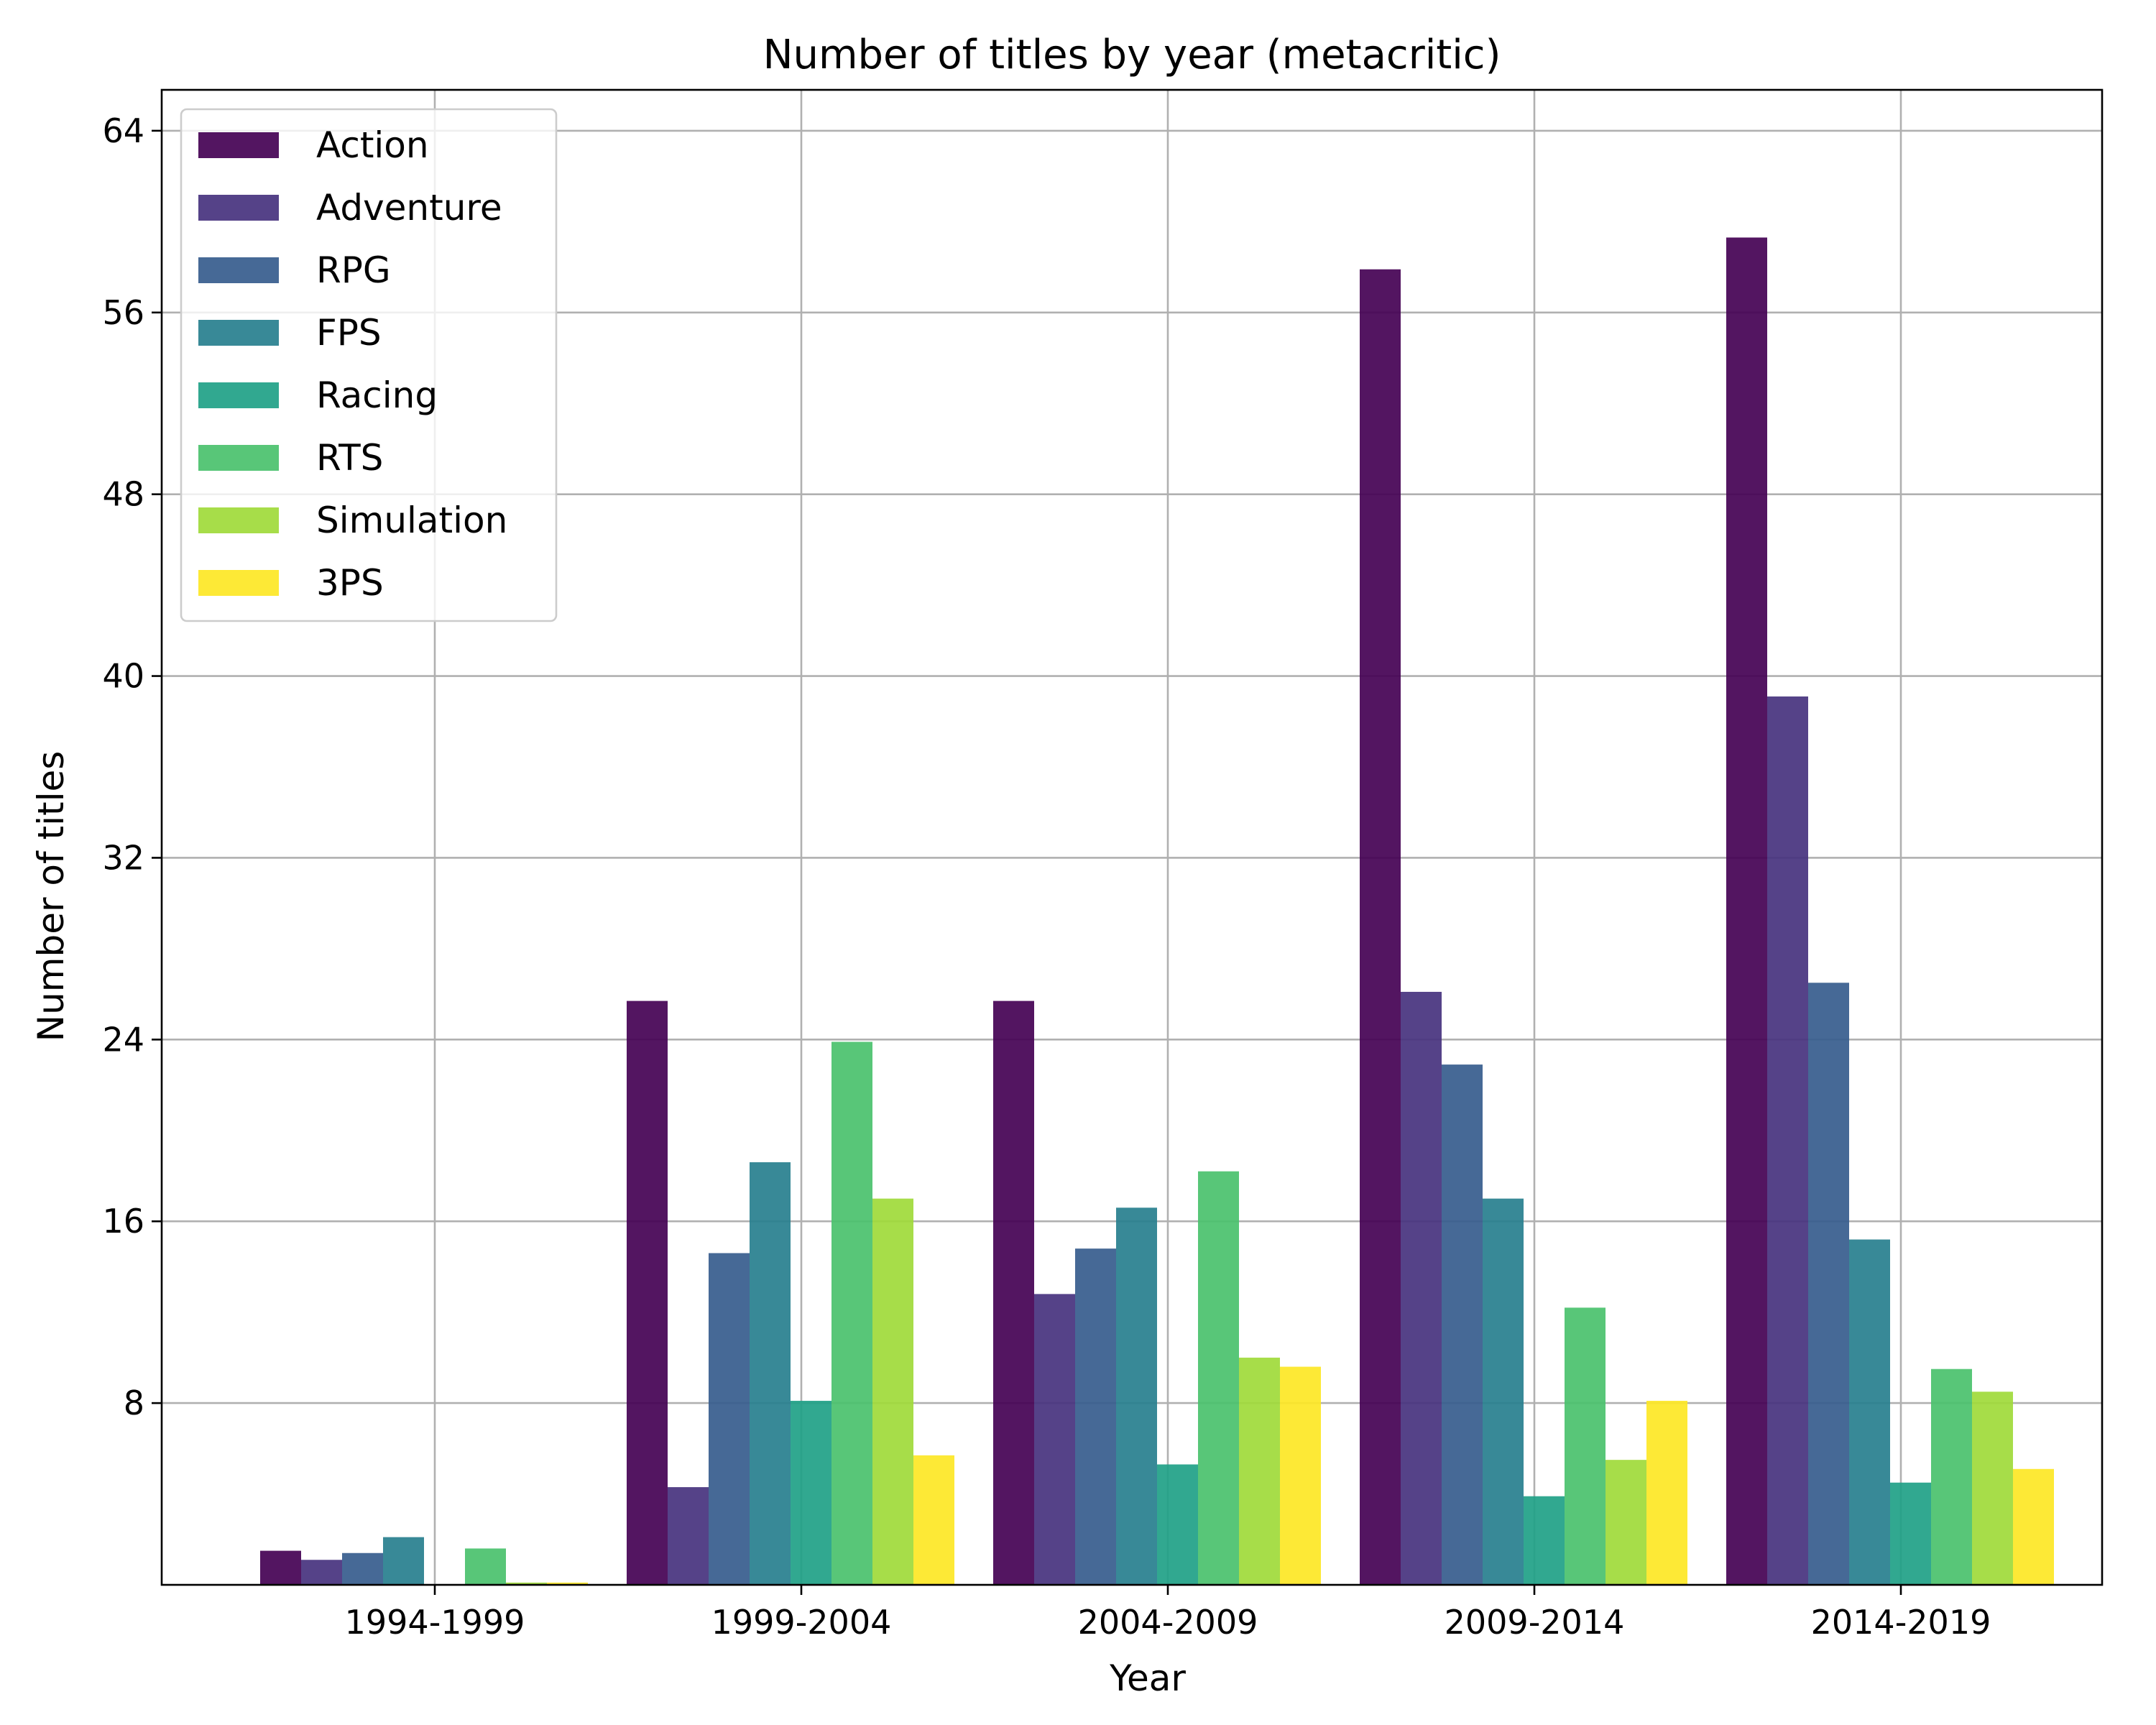  Describe the element at coordinates (892, 1391) in the screenshot. I see `bar-simulation-1999-2004` at that location.